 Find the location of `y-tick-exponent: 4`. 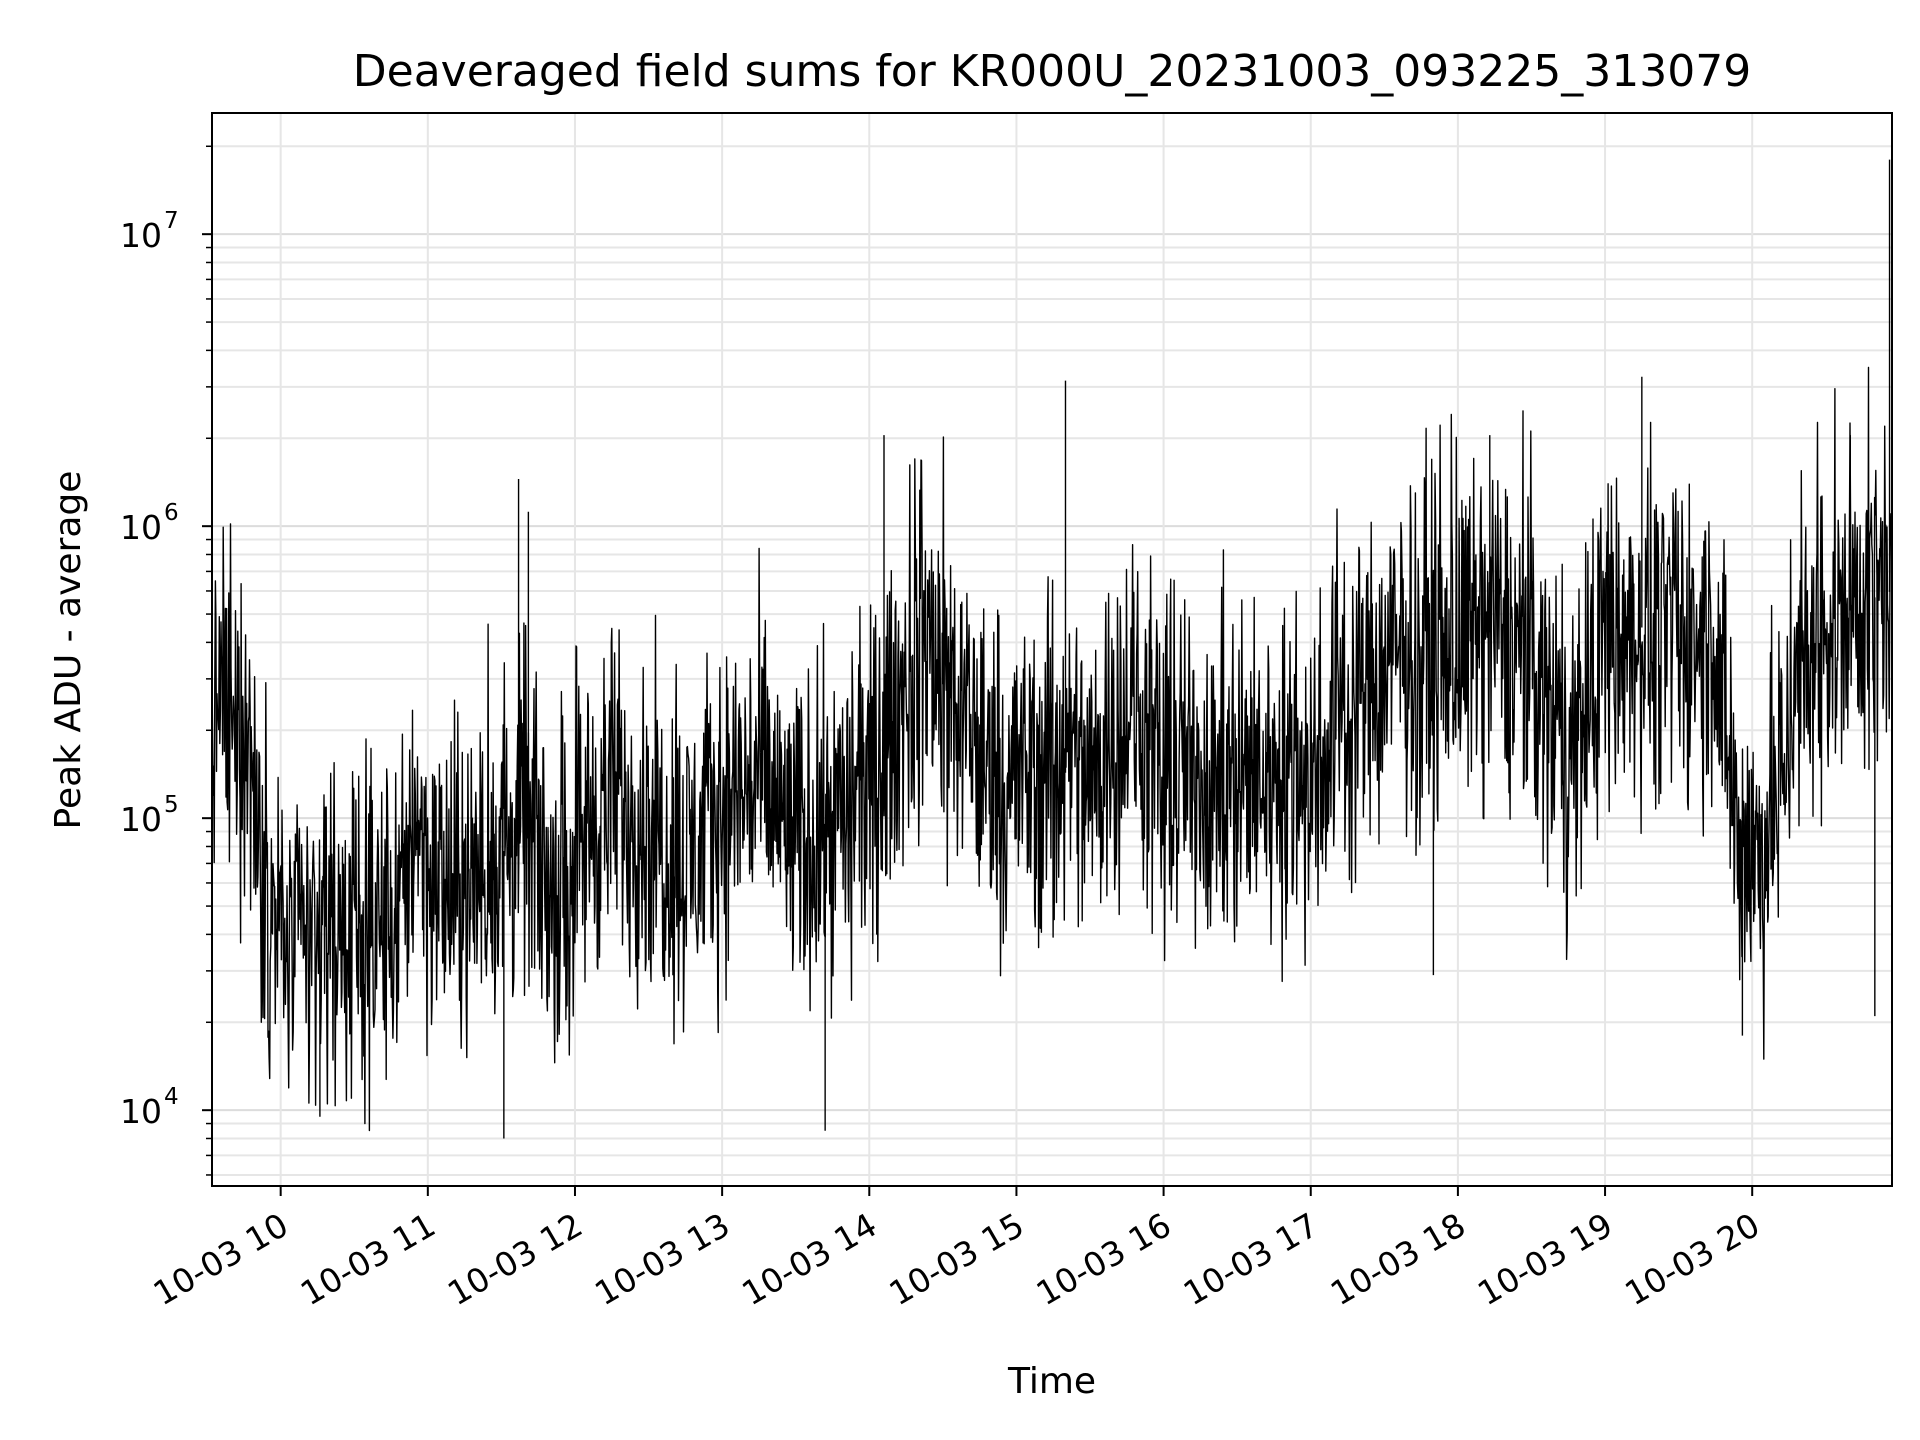

y-tick-exponent: 4 is located at coordinates (171, 1097).